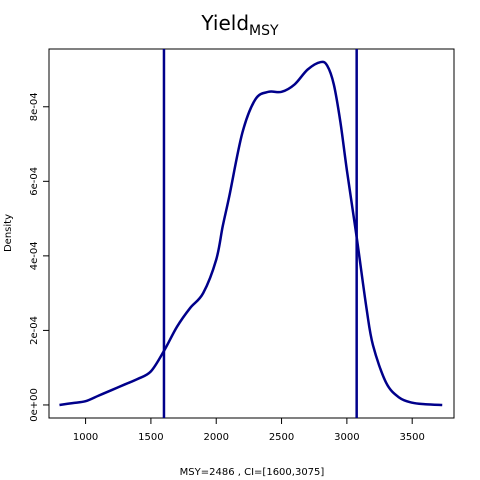 This screenshot has height=480, width=480. Describe the element at coordinates (8, 233) in the screenshot. I see `y-axis-label: Density` at that location.